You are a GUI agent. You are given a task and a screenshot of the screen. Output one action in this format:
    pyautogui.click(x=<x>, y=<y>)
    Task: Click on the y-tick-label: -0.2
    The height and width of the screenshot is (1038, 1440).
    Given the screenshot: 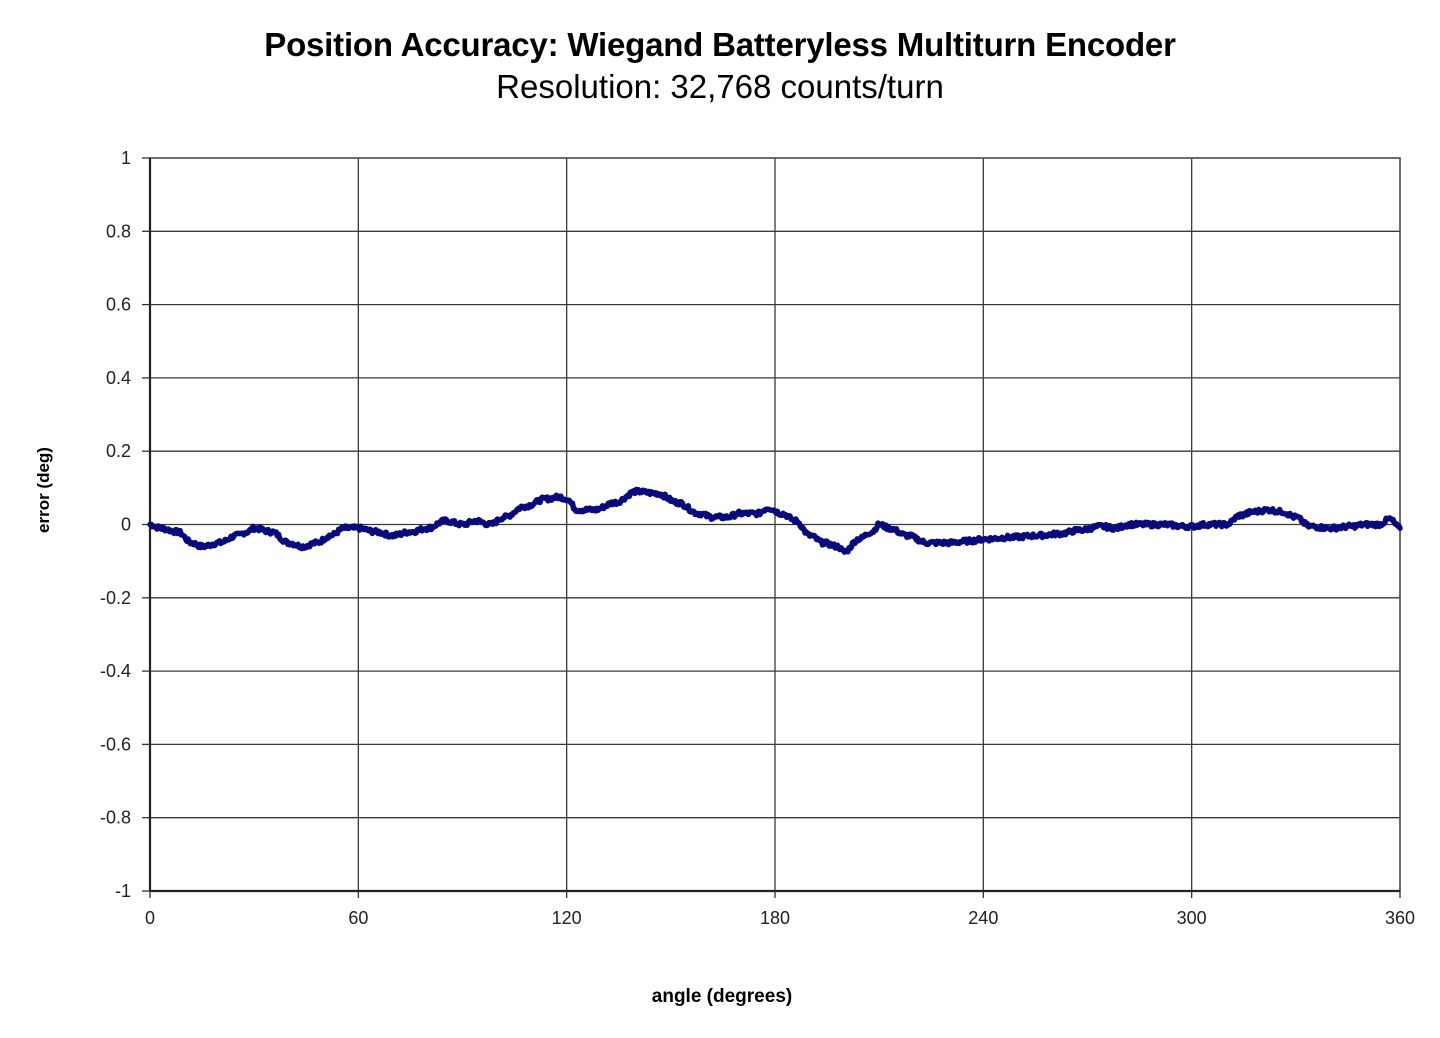 What is the action you would take?
    pyautogui.click(x=115, y=598)
    